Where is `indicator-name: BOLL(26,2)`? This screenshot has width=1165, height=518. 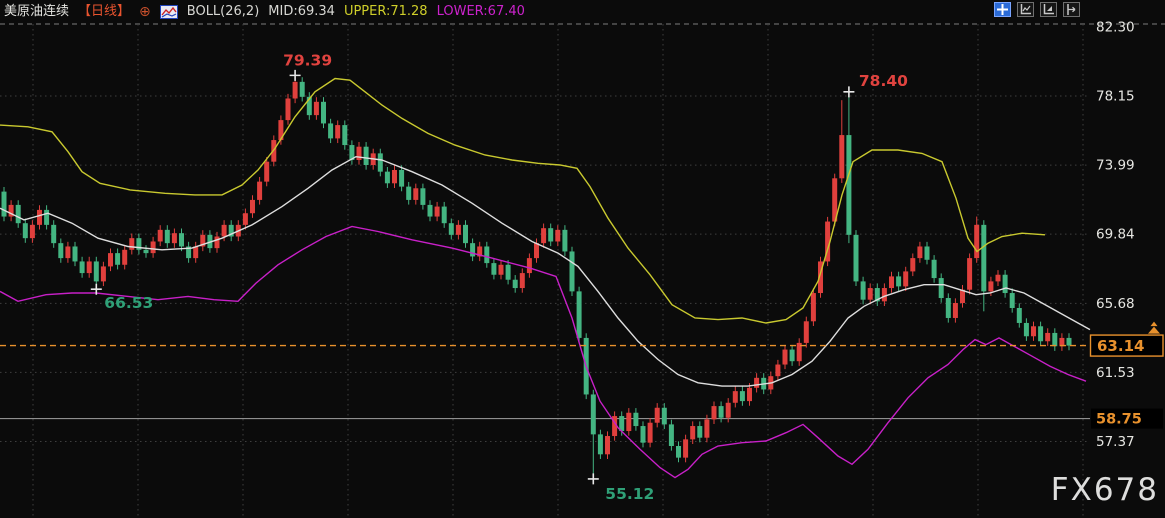
indicator-name: BOLL(26,2) is located at coordinates (223, 11).